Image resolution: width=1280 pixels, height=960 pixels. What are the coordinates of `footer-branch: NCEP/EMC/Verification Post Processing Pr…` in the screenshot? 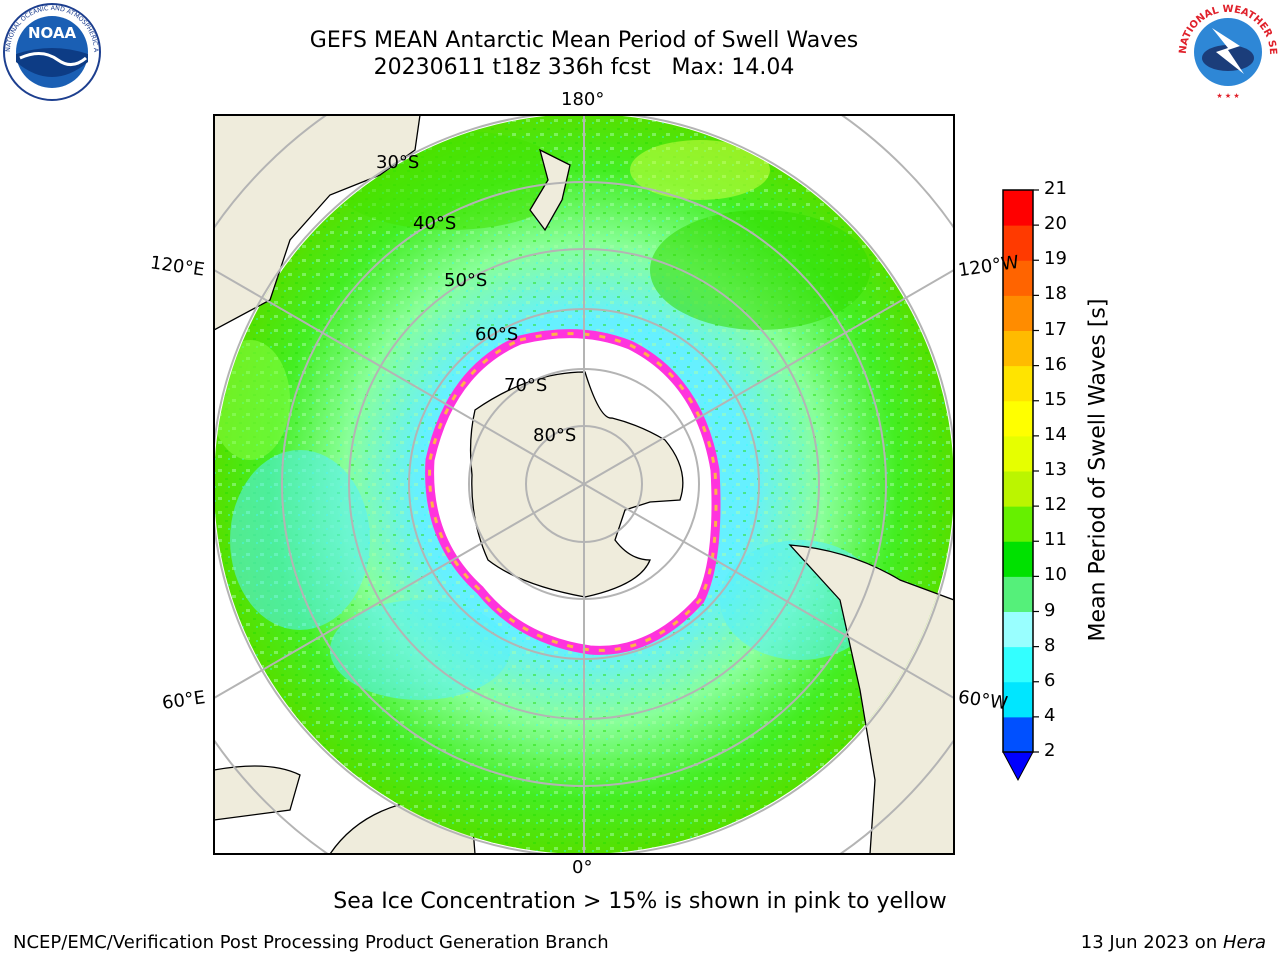 It's located at (311, 942).